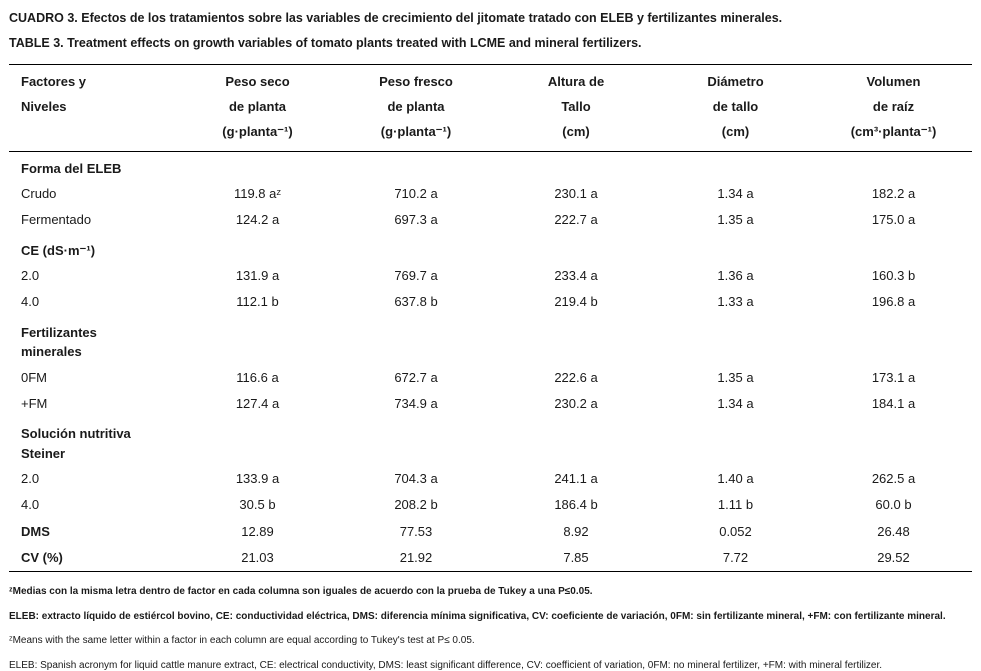  What do you see at coordinates (576, 377) in the screenshot?
I see `value-cell: 222.6 a` at bounding box center [576, 377].